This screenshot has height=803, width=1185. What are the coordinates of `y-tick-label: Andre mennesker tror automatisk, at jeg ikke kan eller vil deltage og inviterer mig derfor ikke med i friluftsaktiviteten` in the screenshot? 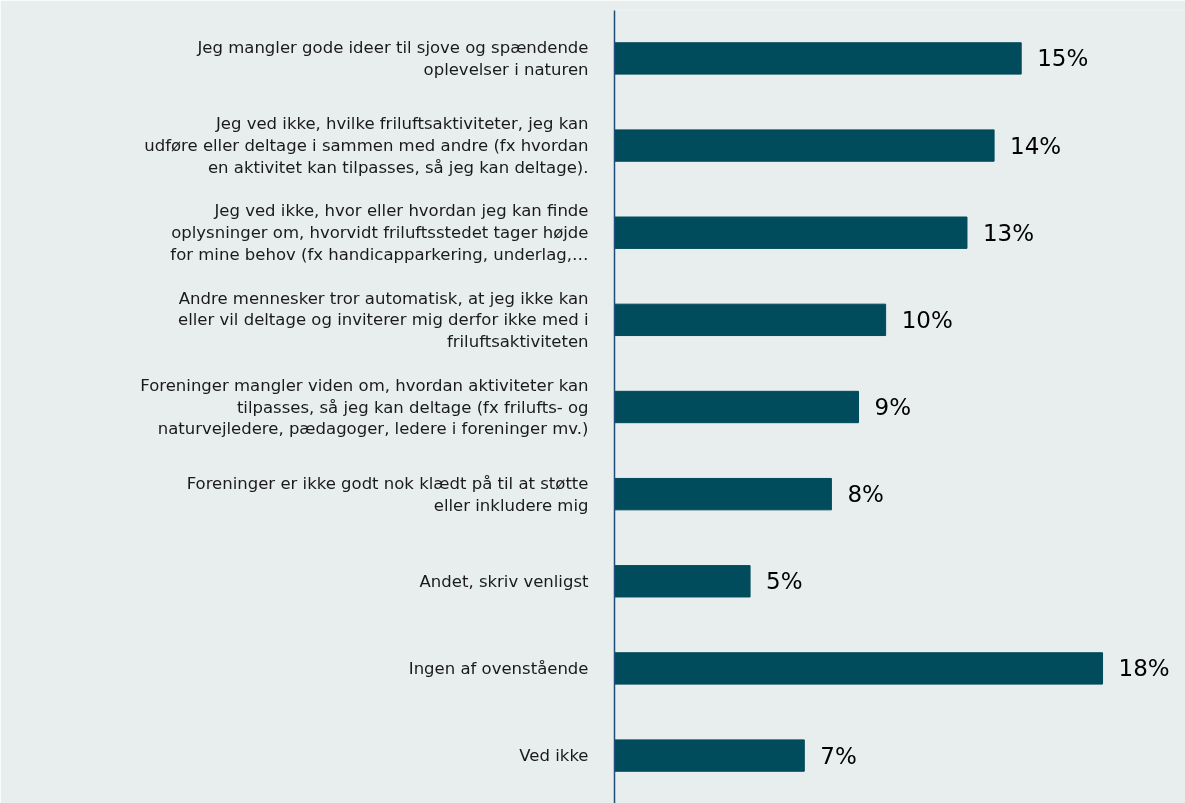 It's located at (383, 320).